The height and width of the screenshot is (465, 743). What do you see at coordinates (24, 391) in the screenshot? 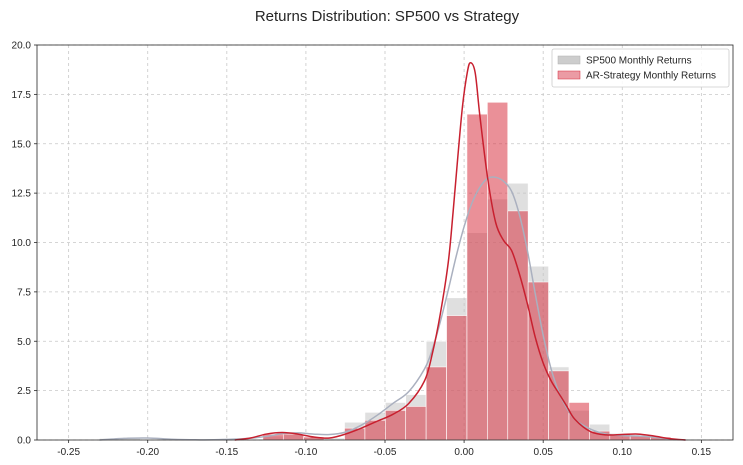
I see `y-tick-label: 2.5` at bounding box center [24, 391].